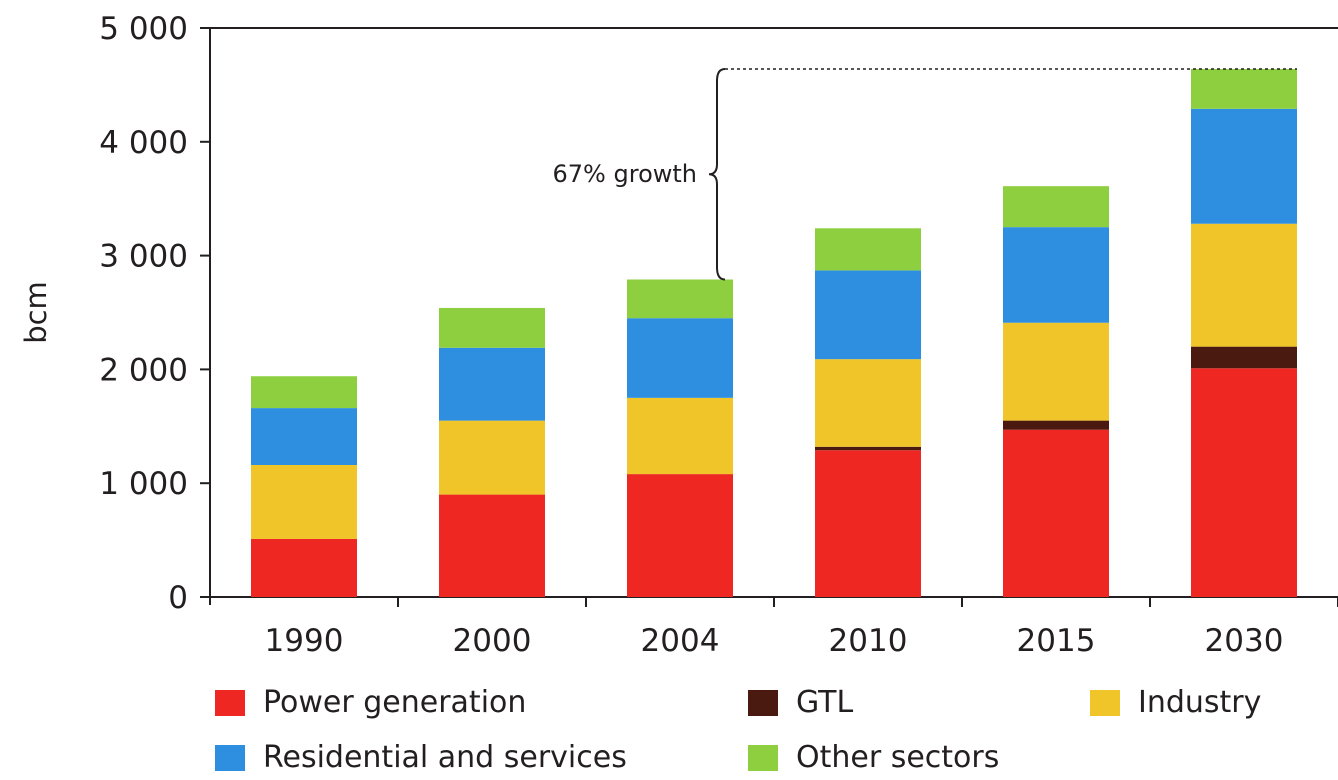  I want to click on x-tick-label: 2010, so click(868, 641).